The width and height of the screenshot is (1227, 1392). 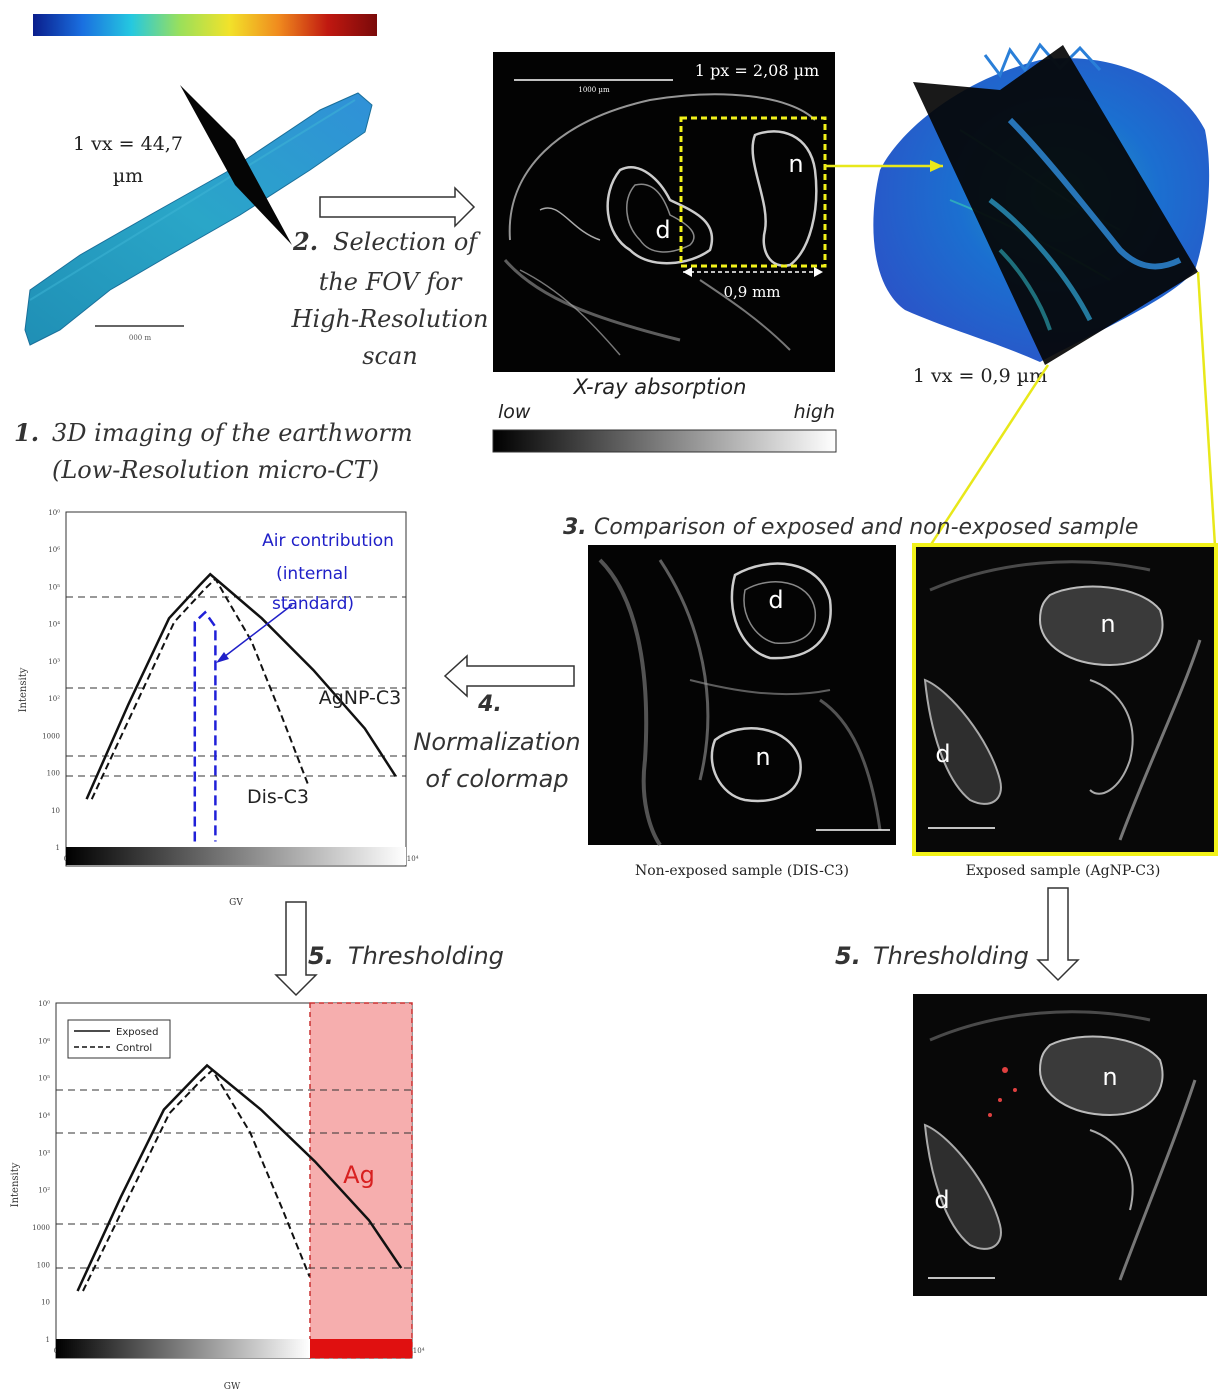 I want to click on step2-number: 2., so click(x=305, y=241).